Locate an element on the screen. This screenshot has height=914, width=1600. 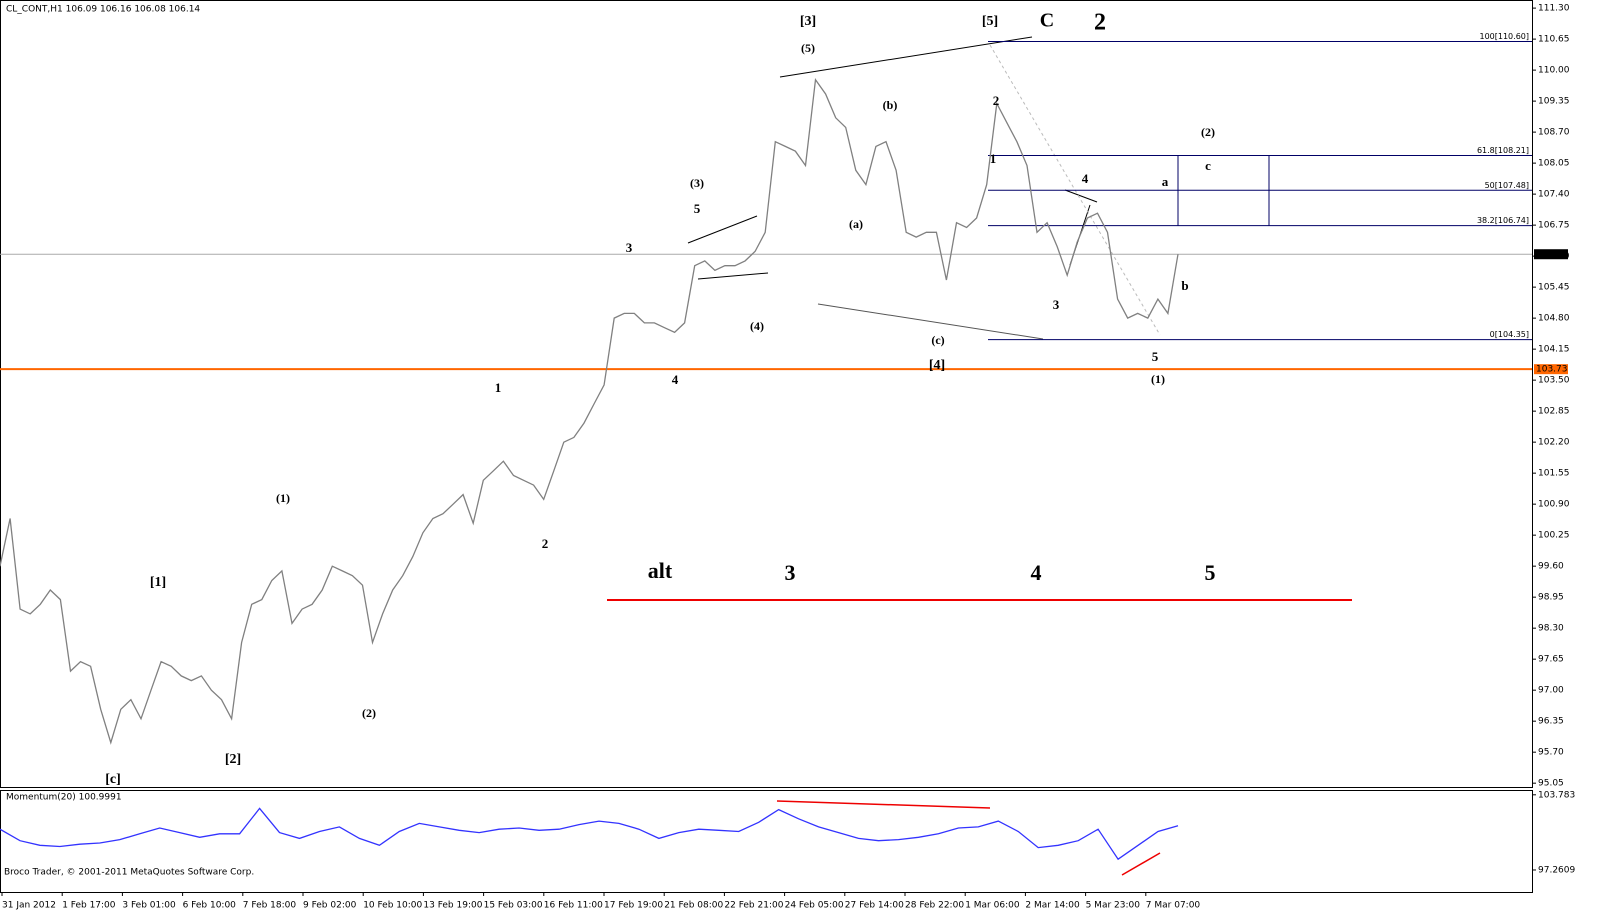
y-tick-label: 95.05 is located at coordinates (1551, 784).